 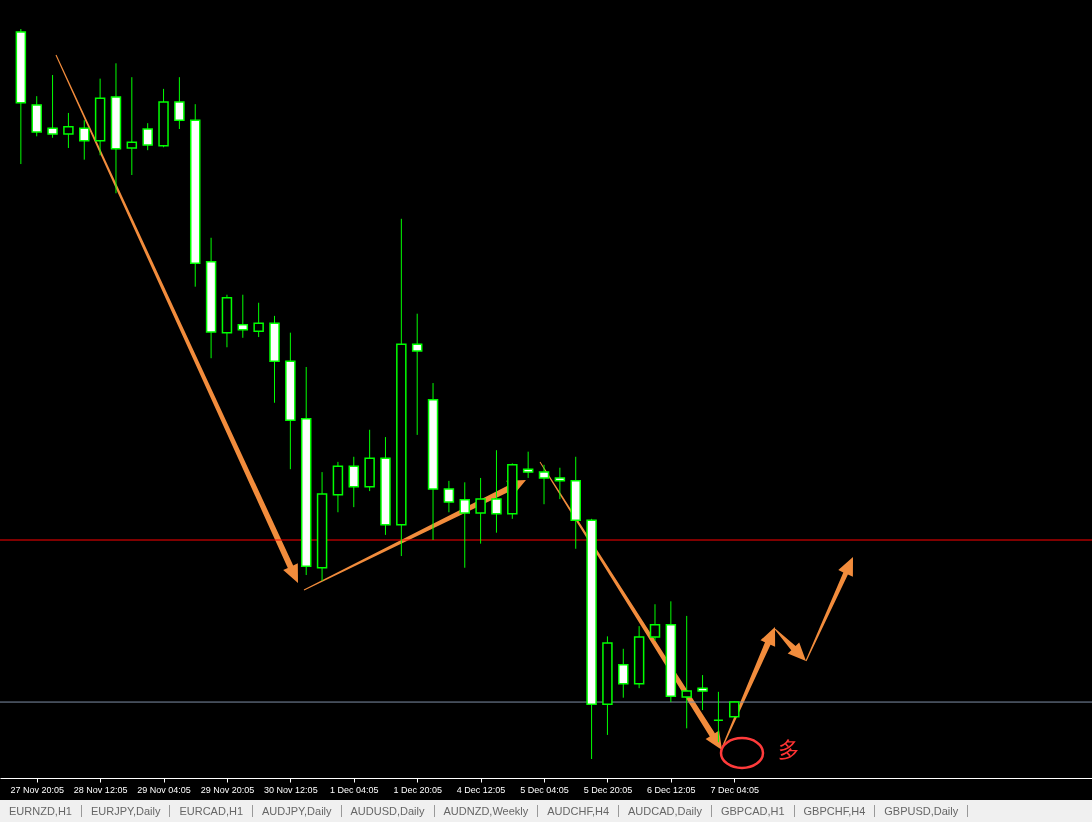 What do you see at coordinates (297, 811) in the screenshot?
I see `text: AUDJPY,Daily` at bounding box center [297, 811].